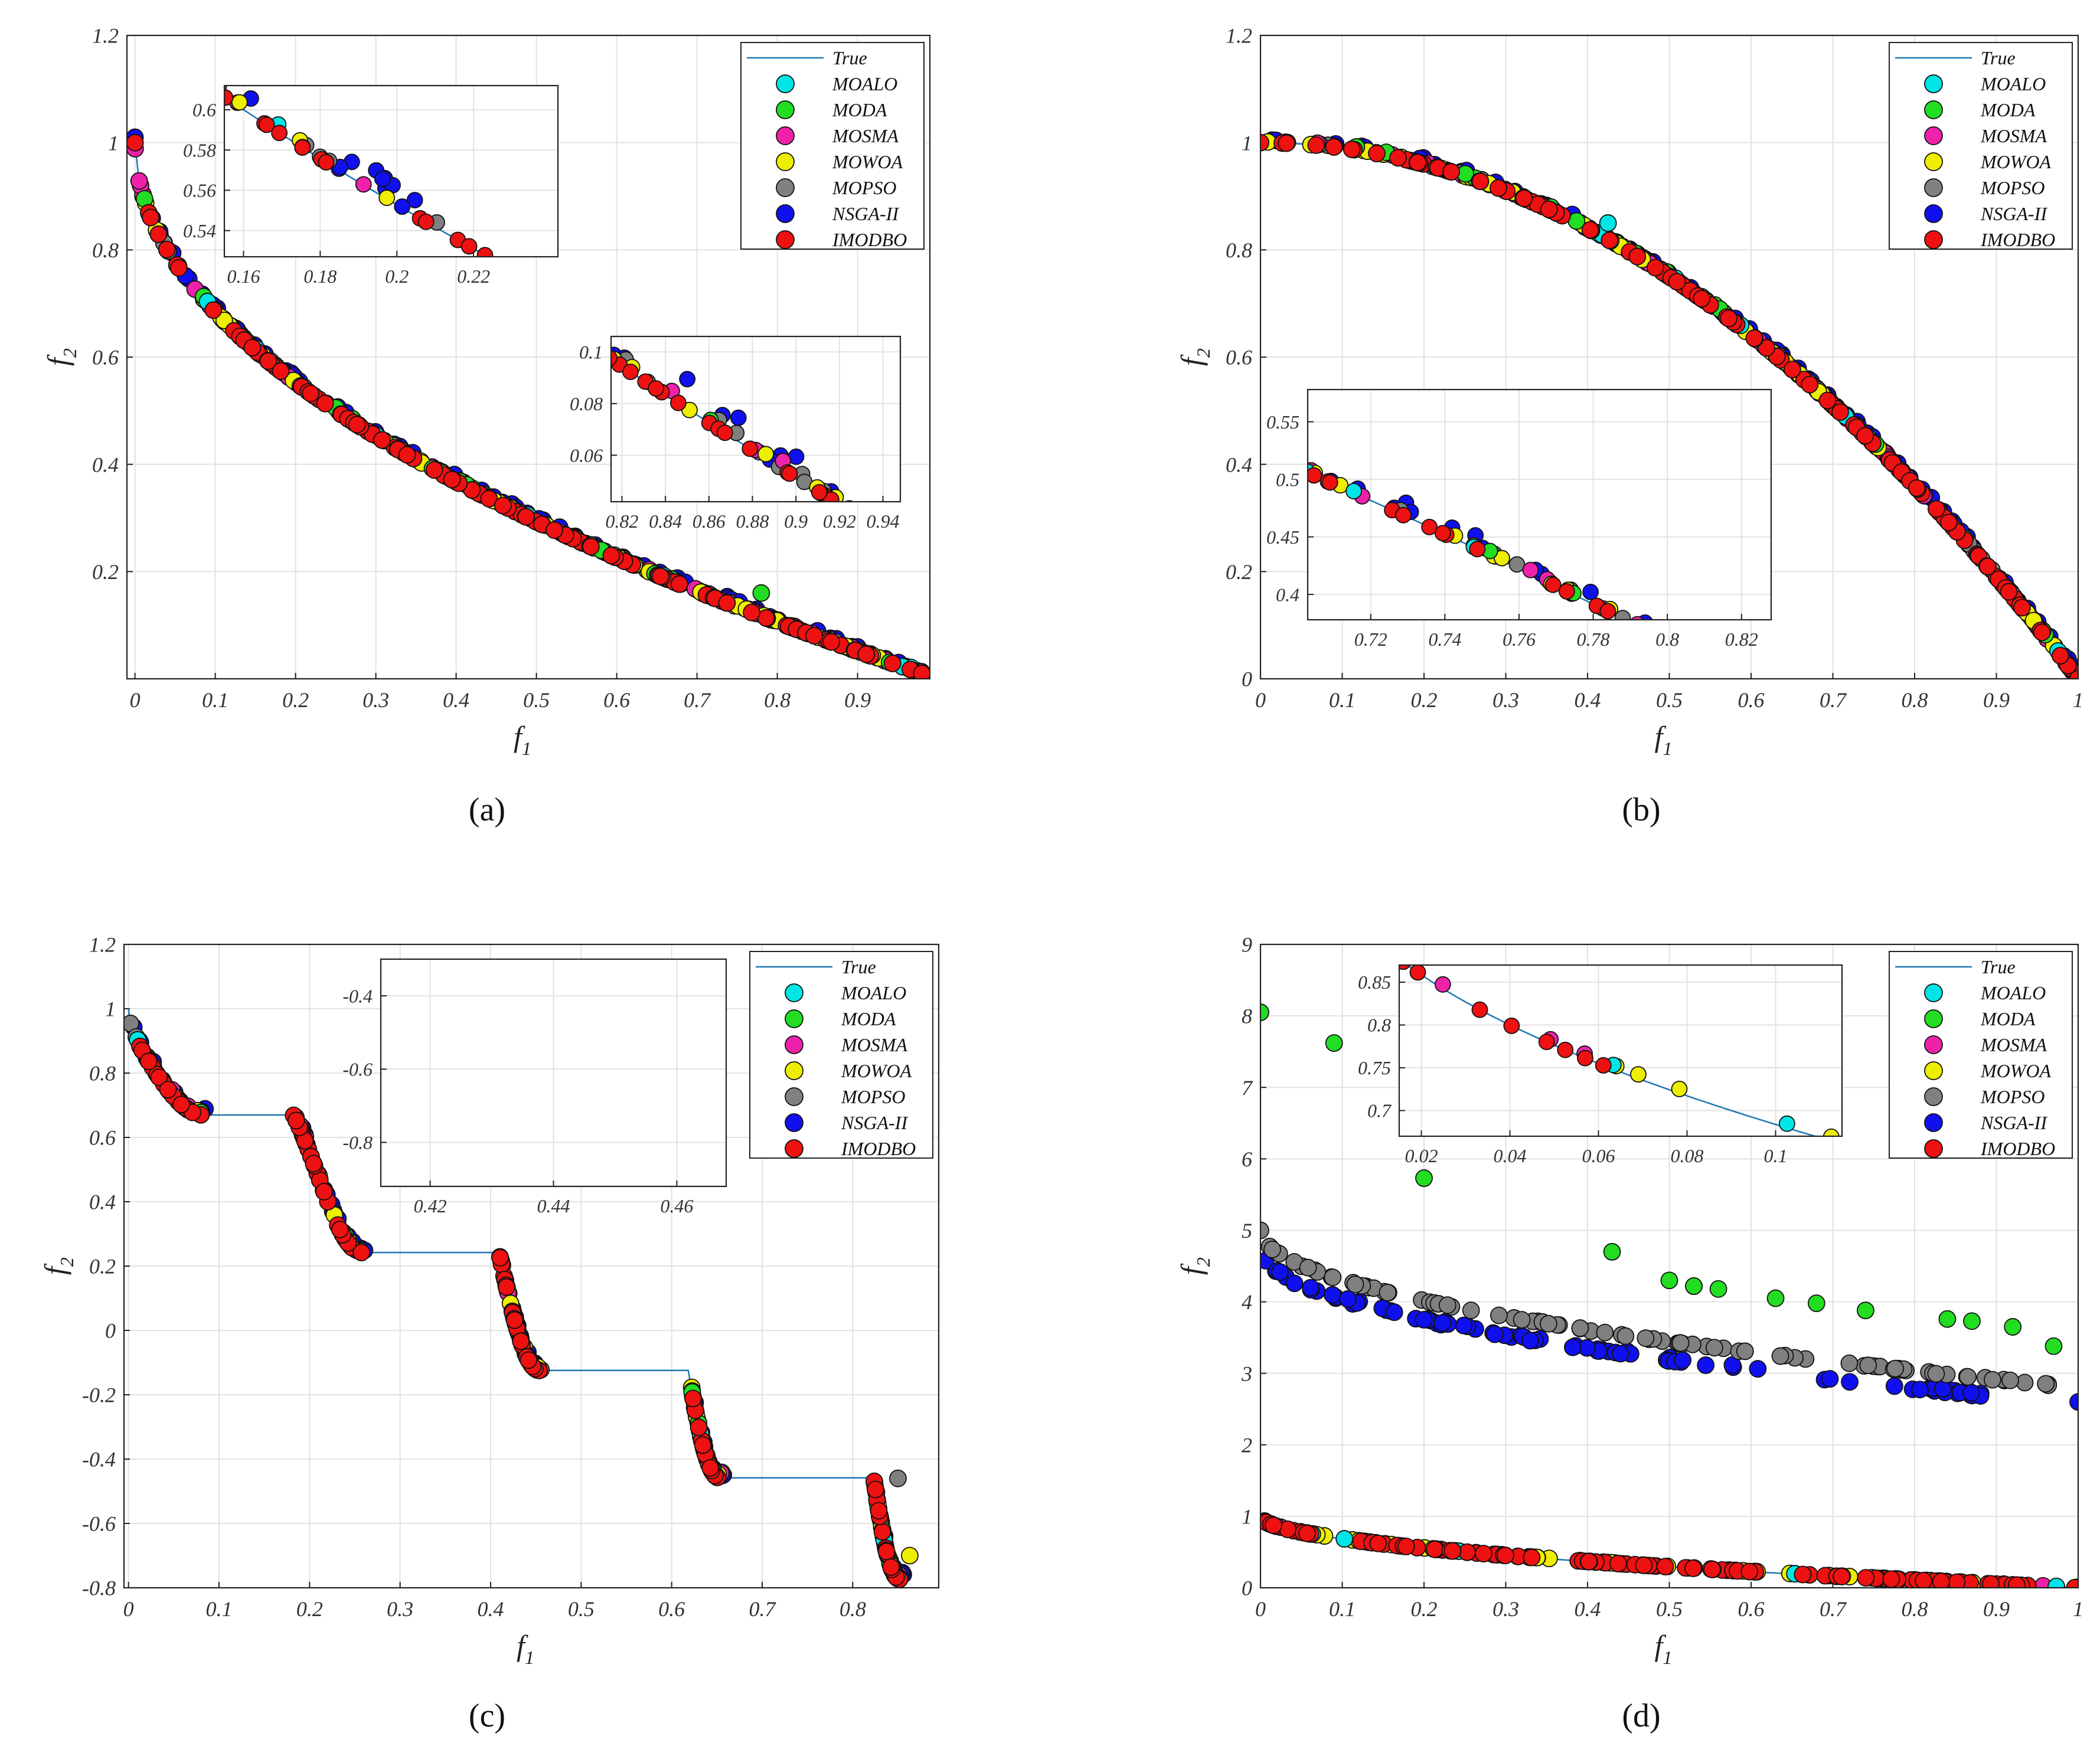 The image size is (2100, 1756). What do you see at coordinates (375, 700) in the screenshot?
I see `x-tick-label: 0.3` at bounding box center [375, 700].